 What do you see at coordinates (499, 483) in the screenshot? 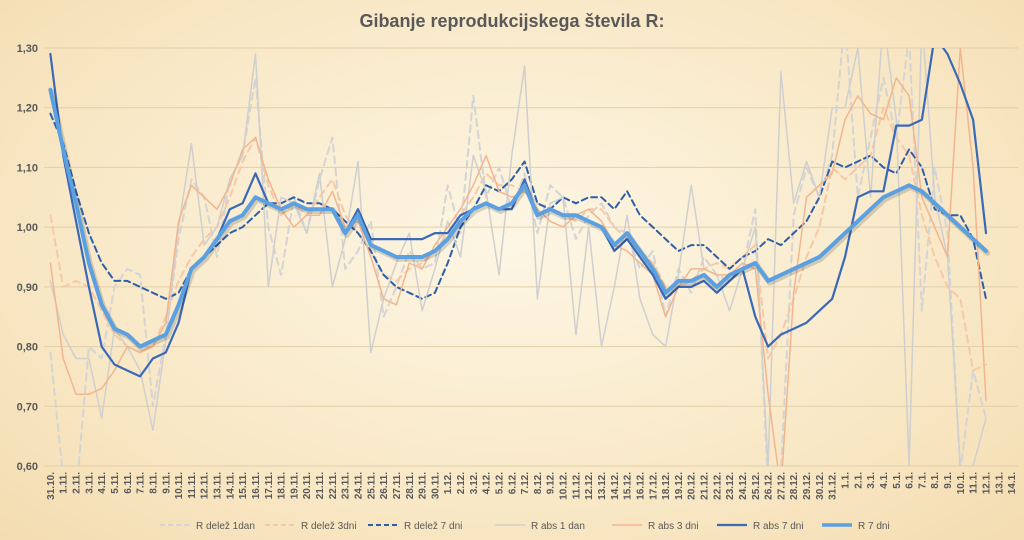
I see `x-tick-label: 5.12.` at bounding box center [499, 483].